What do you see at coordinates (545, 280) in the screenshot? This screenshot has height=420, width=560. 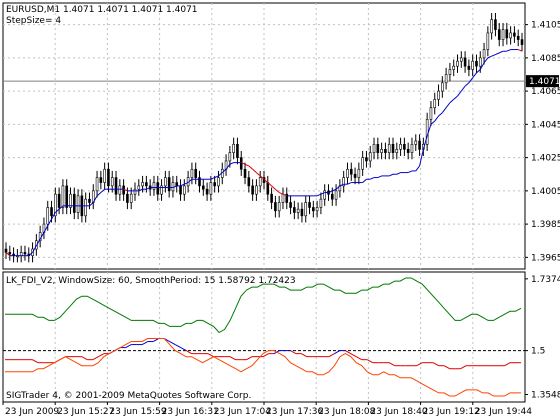 I see `fdi-value-label: 1.73742` at bounding box center [545, 280].